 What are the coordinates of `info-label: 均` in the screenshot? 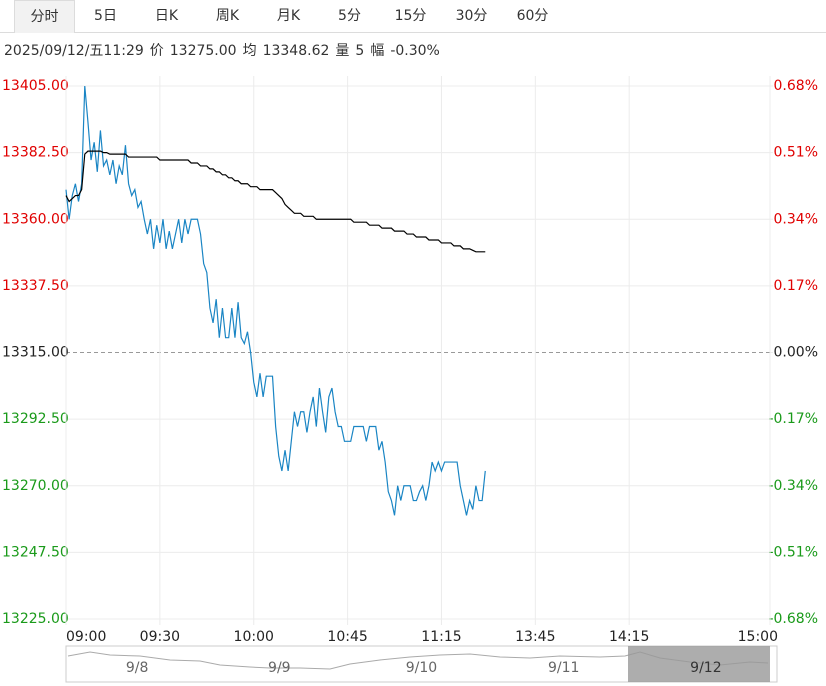 It's located at (249, 51).